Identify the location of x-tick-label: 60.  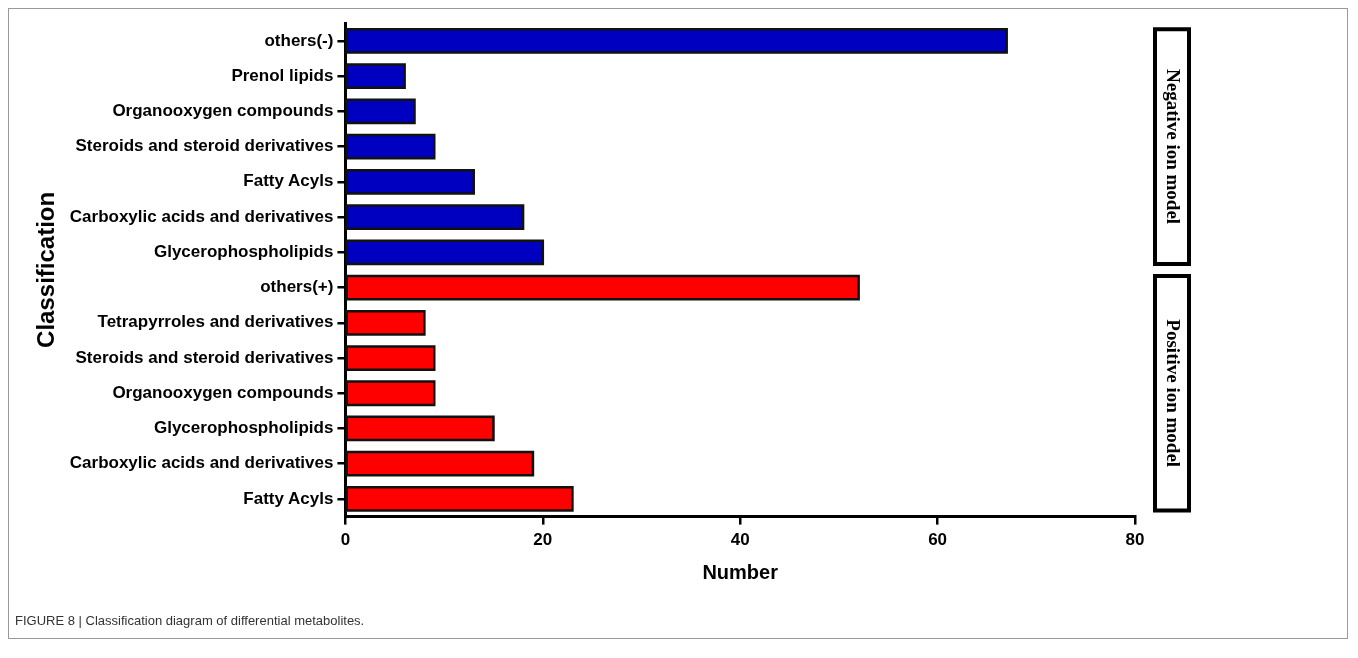
(938, 540).